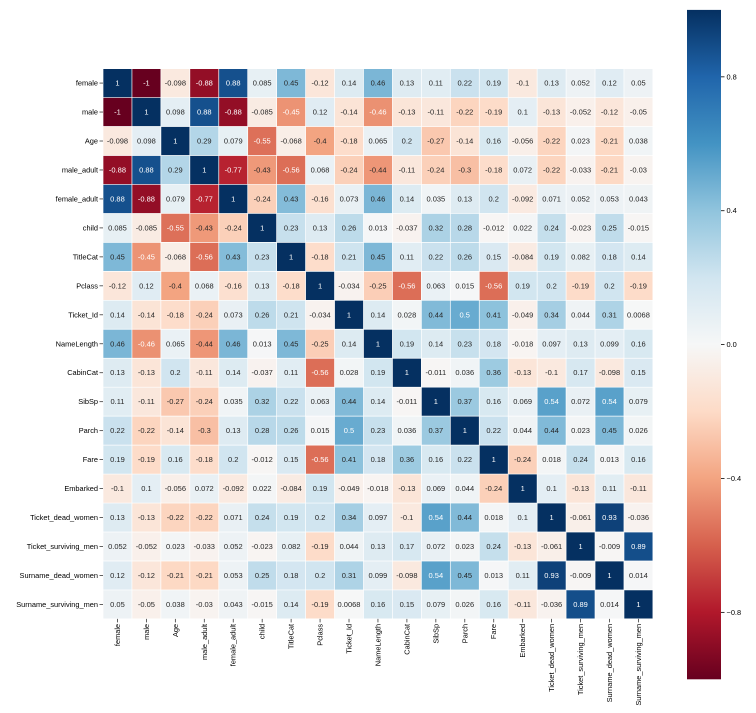 This screenshot has height=713, width=756. What do you see at coordinates (609, 83) in the screenshot?
I see `svg-text: 0.12` at bounding box center [609, 83].